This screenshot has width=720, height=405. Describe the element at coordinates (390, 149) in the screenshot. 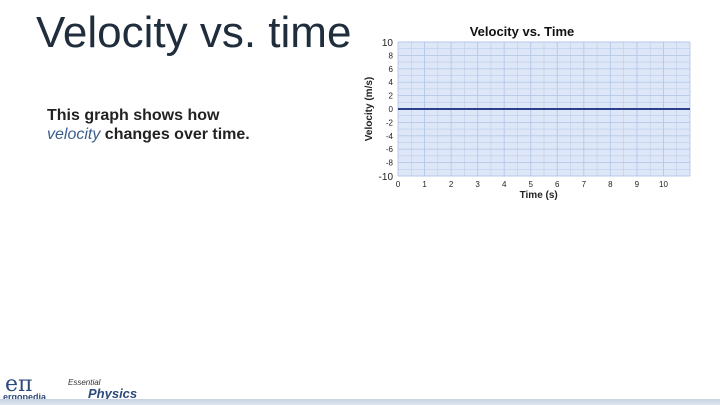

I see `y-tick-label: -6` at that location.